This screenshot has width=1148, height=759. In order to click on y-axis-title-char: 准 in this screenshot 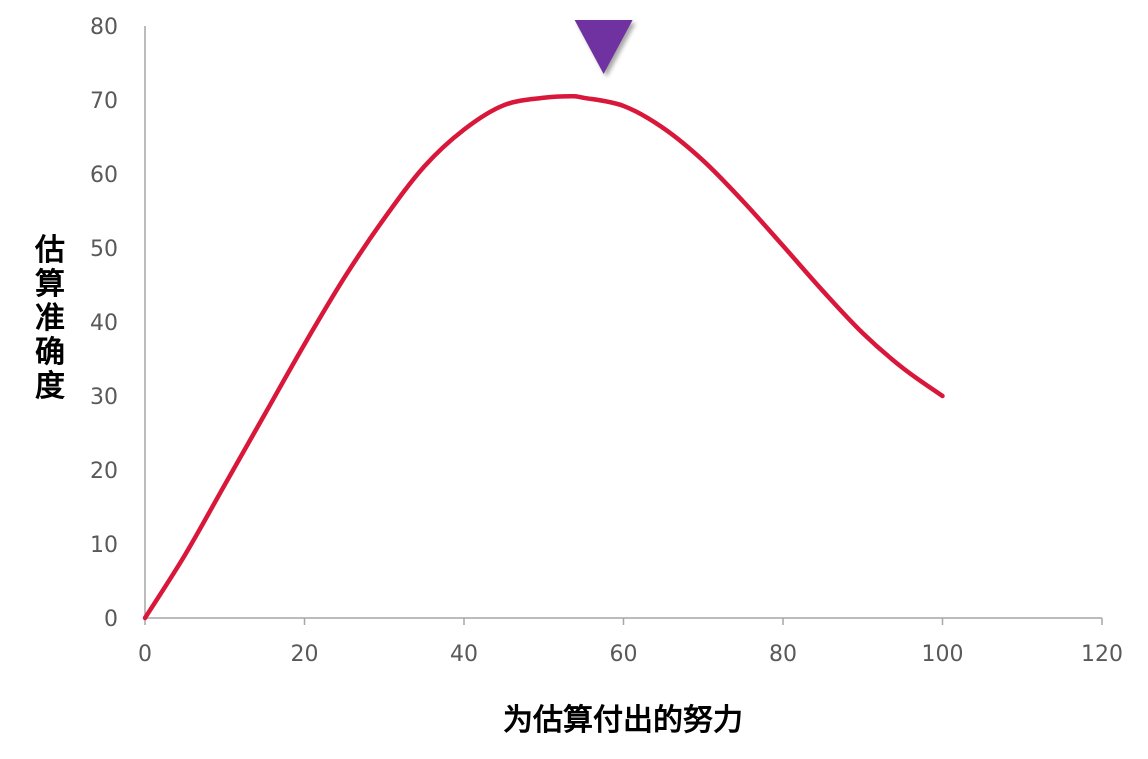, I will do `click(50, 318)`.